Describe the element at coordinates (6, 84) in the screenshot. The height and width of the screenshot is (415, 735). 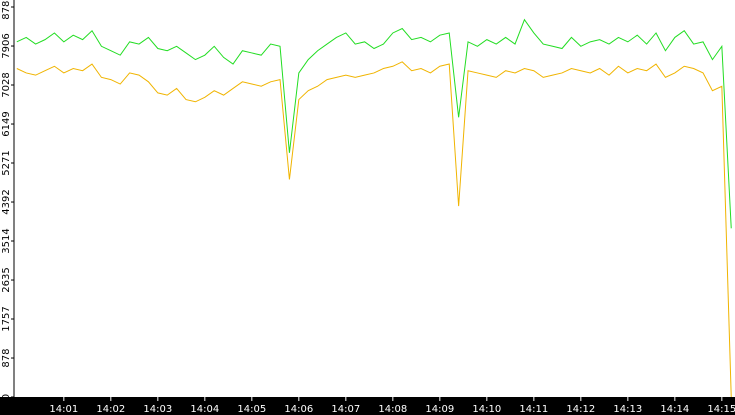
I see `y-tick-label: 7028` at that location.